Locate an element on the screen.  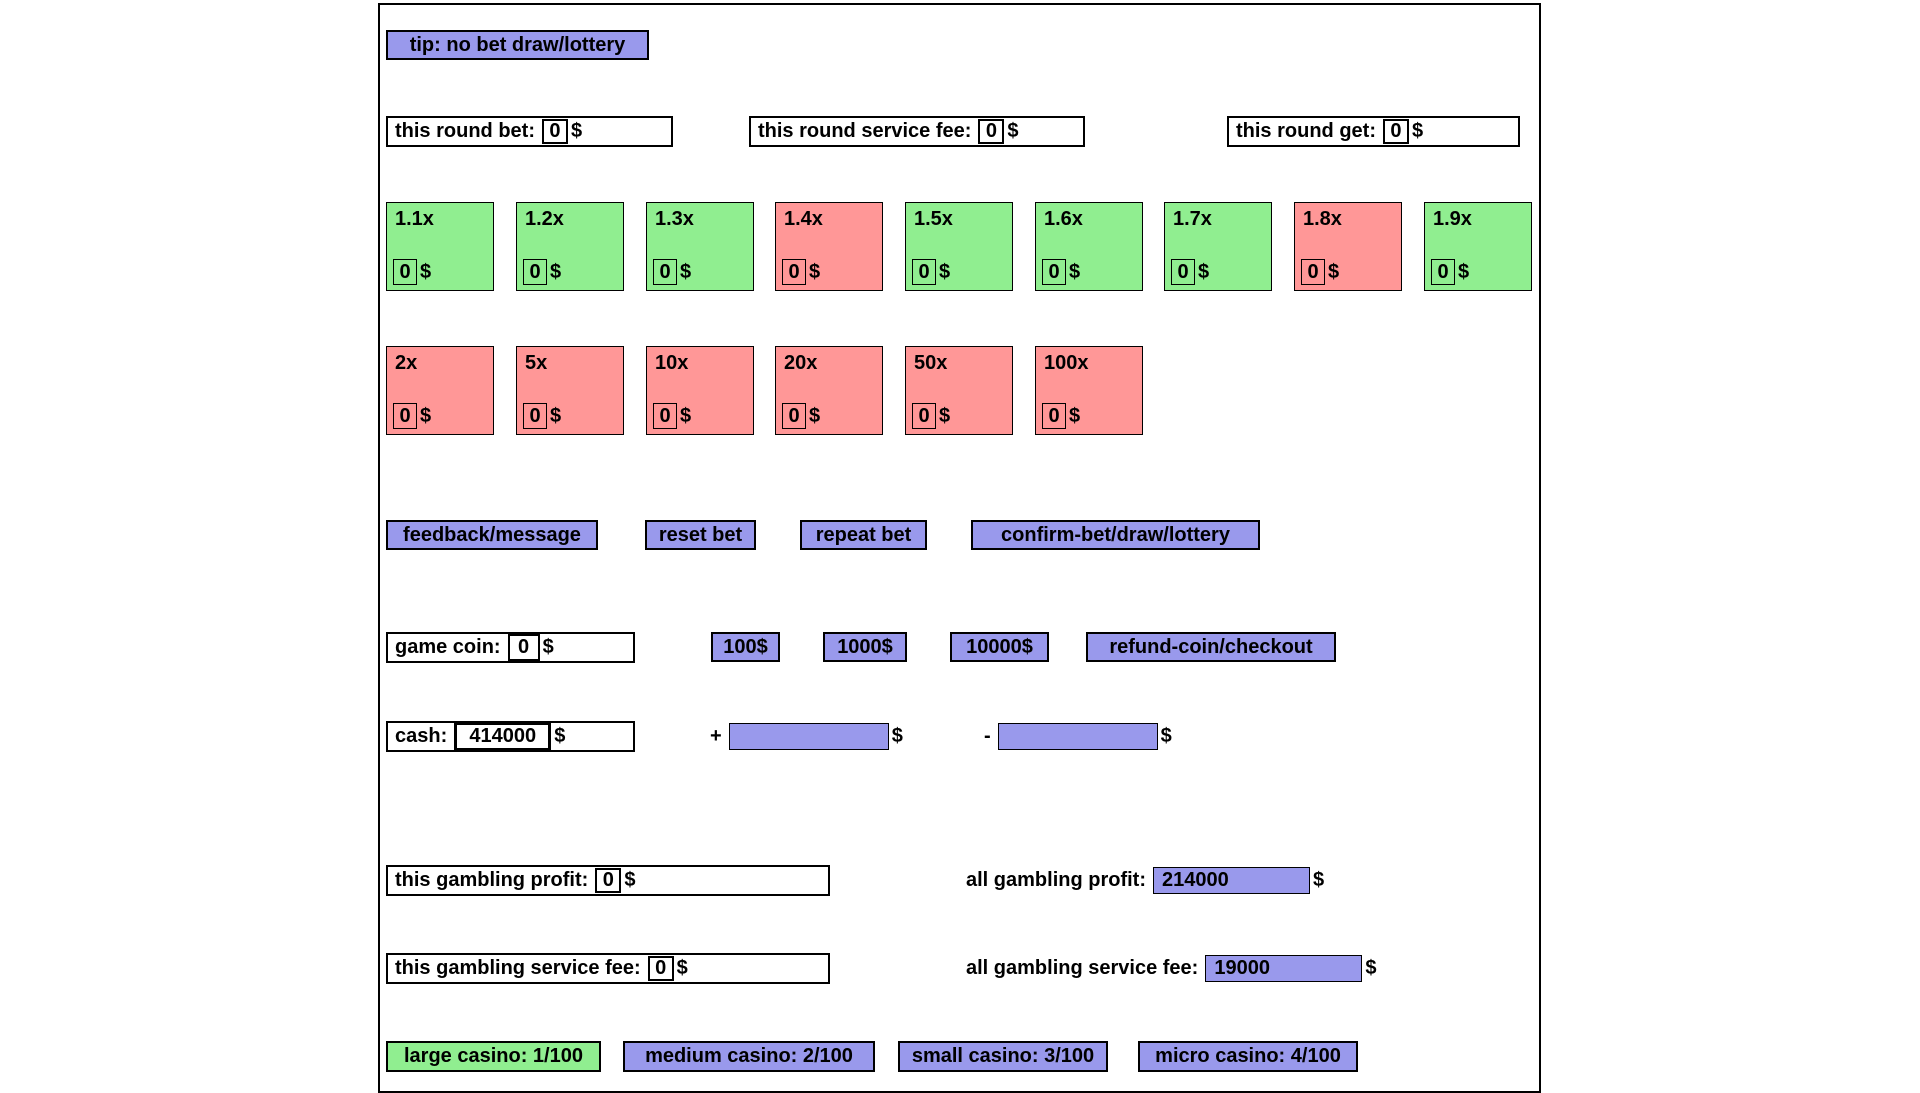
all-gambling-profit-label: all gambling profit: is located at coordinates (1056, 880).